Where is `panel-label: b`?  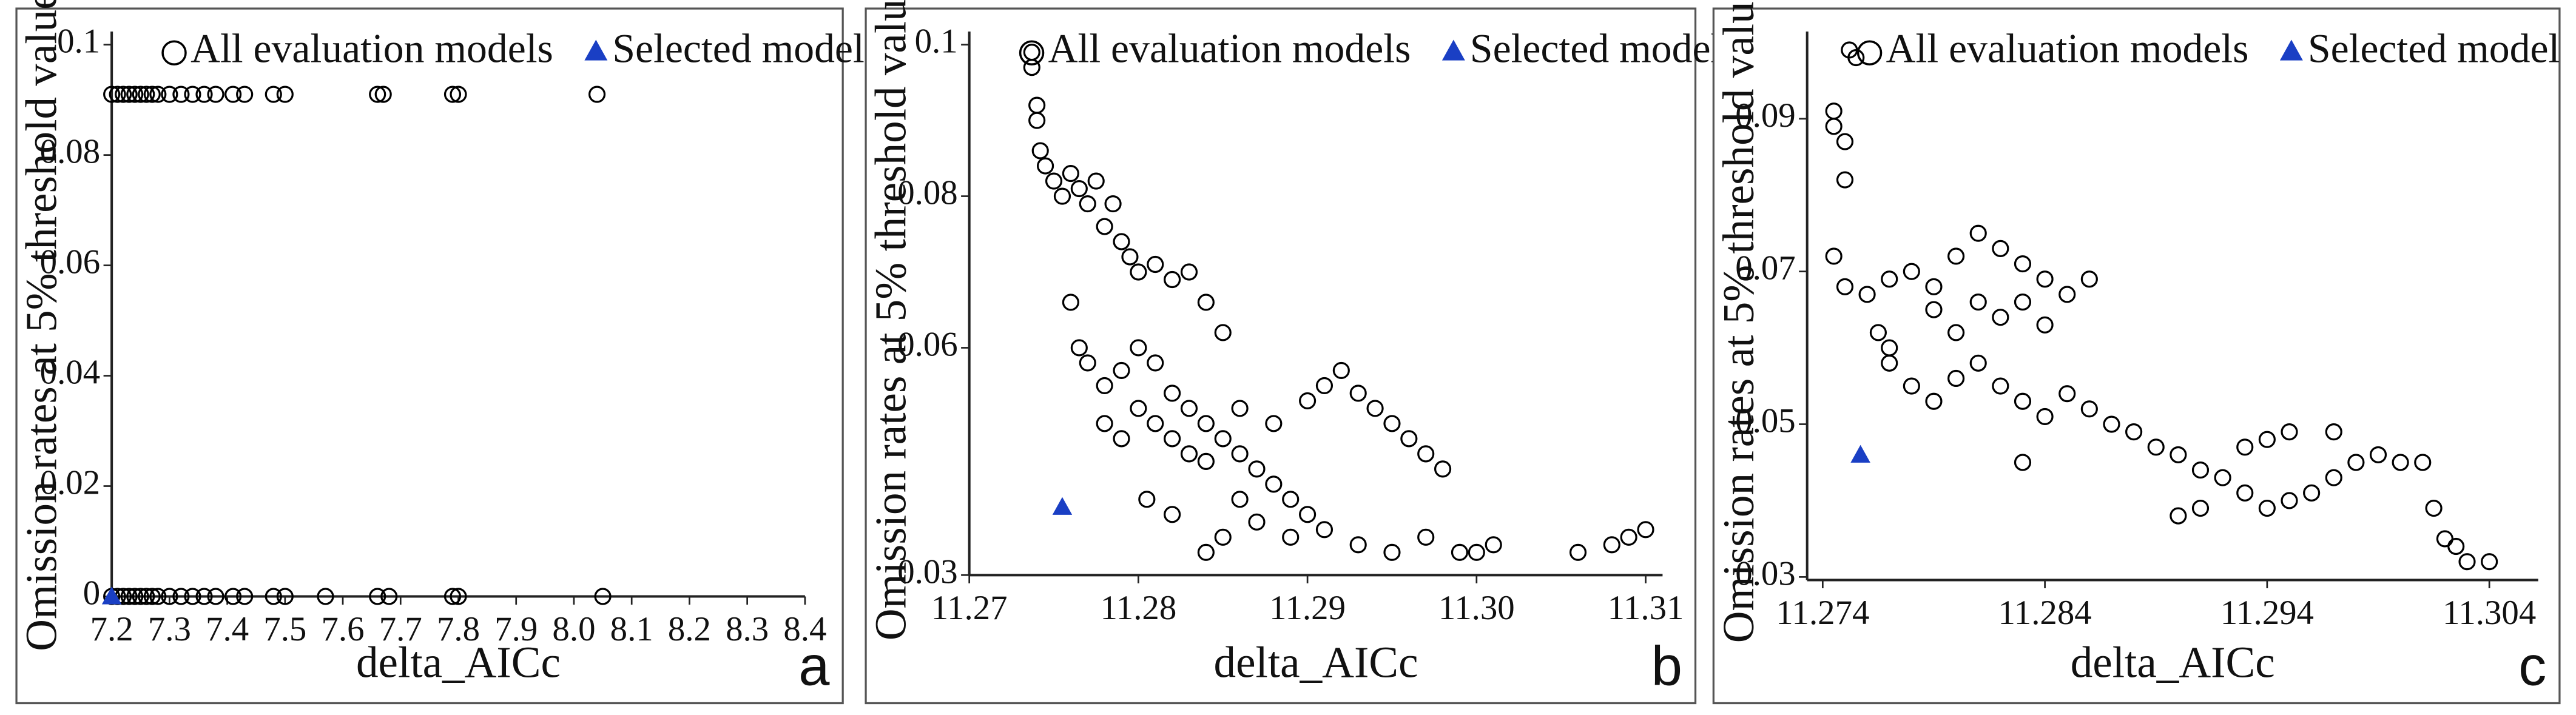 panel-label: b is located at coordinates (1666, 666).